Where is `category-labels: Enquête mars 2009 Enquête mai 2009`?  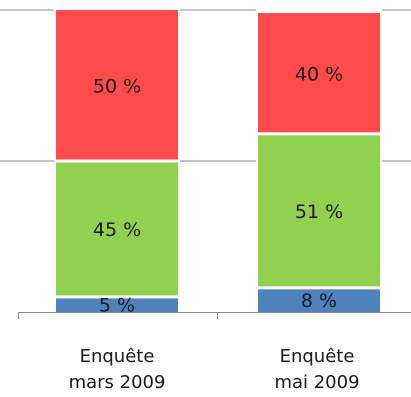
category-labels: Enquête mars 2009 Enquête mai 2009 is located at coordinates (214, 369).